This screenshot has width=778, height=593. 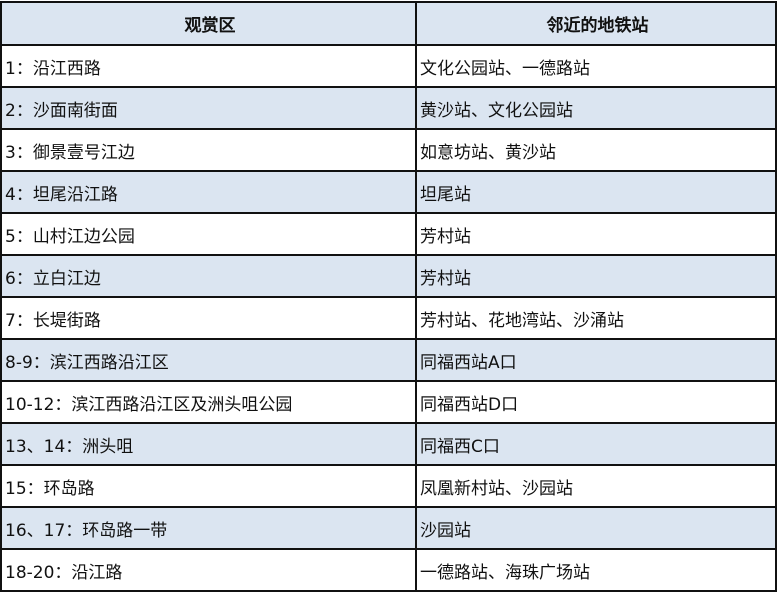 I want to click on table-row: 7：长堤街路 芳村站、花地湾站、沙涌站, so click(x=388, y=318).